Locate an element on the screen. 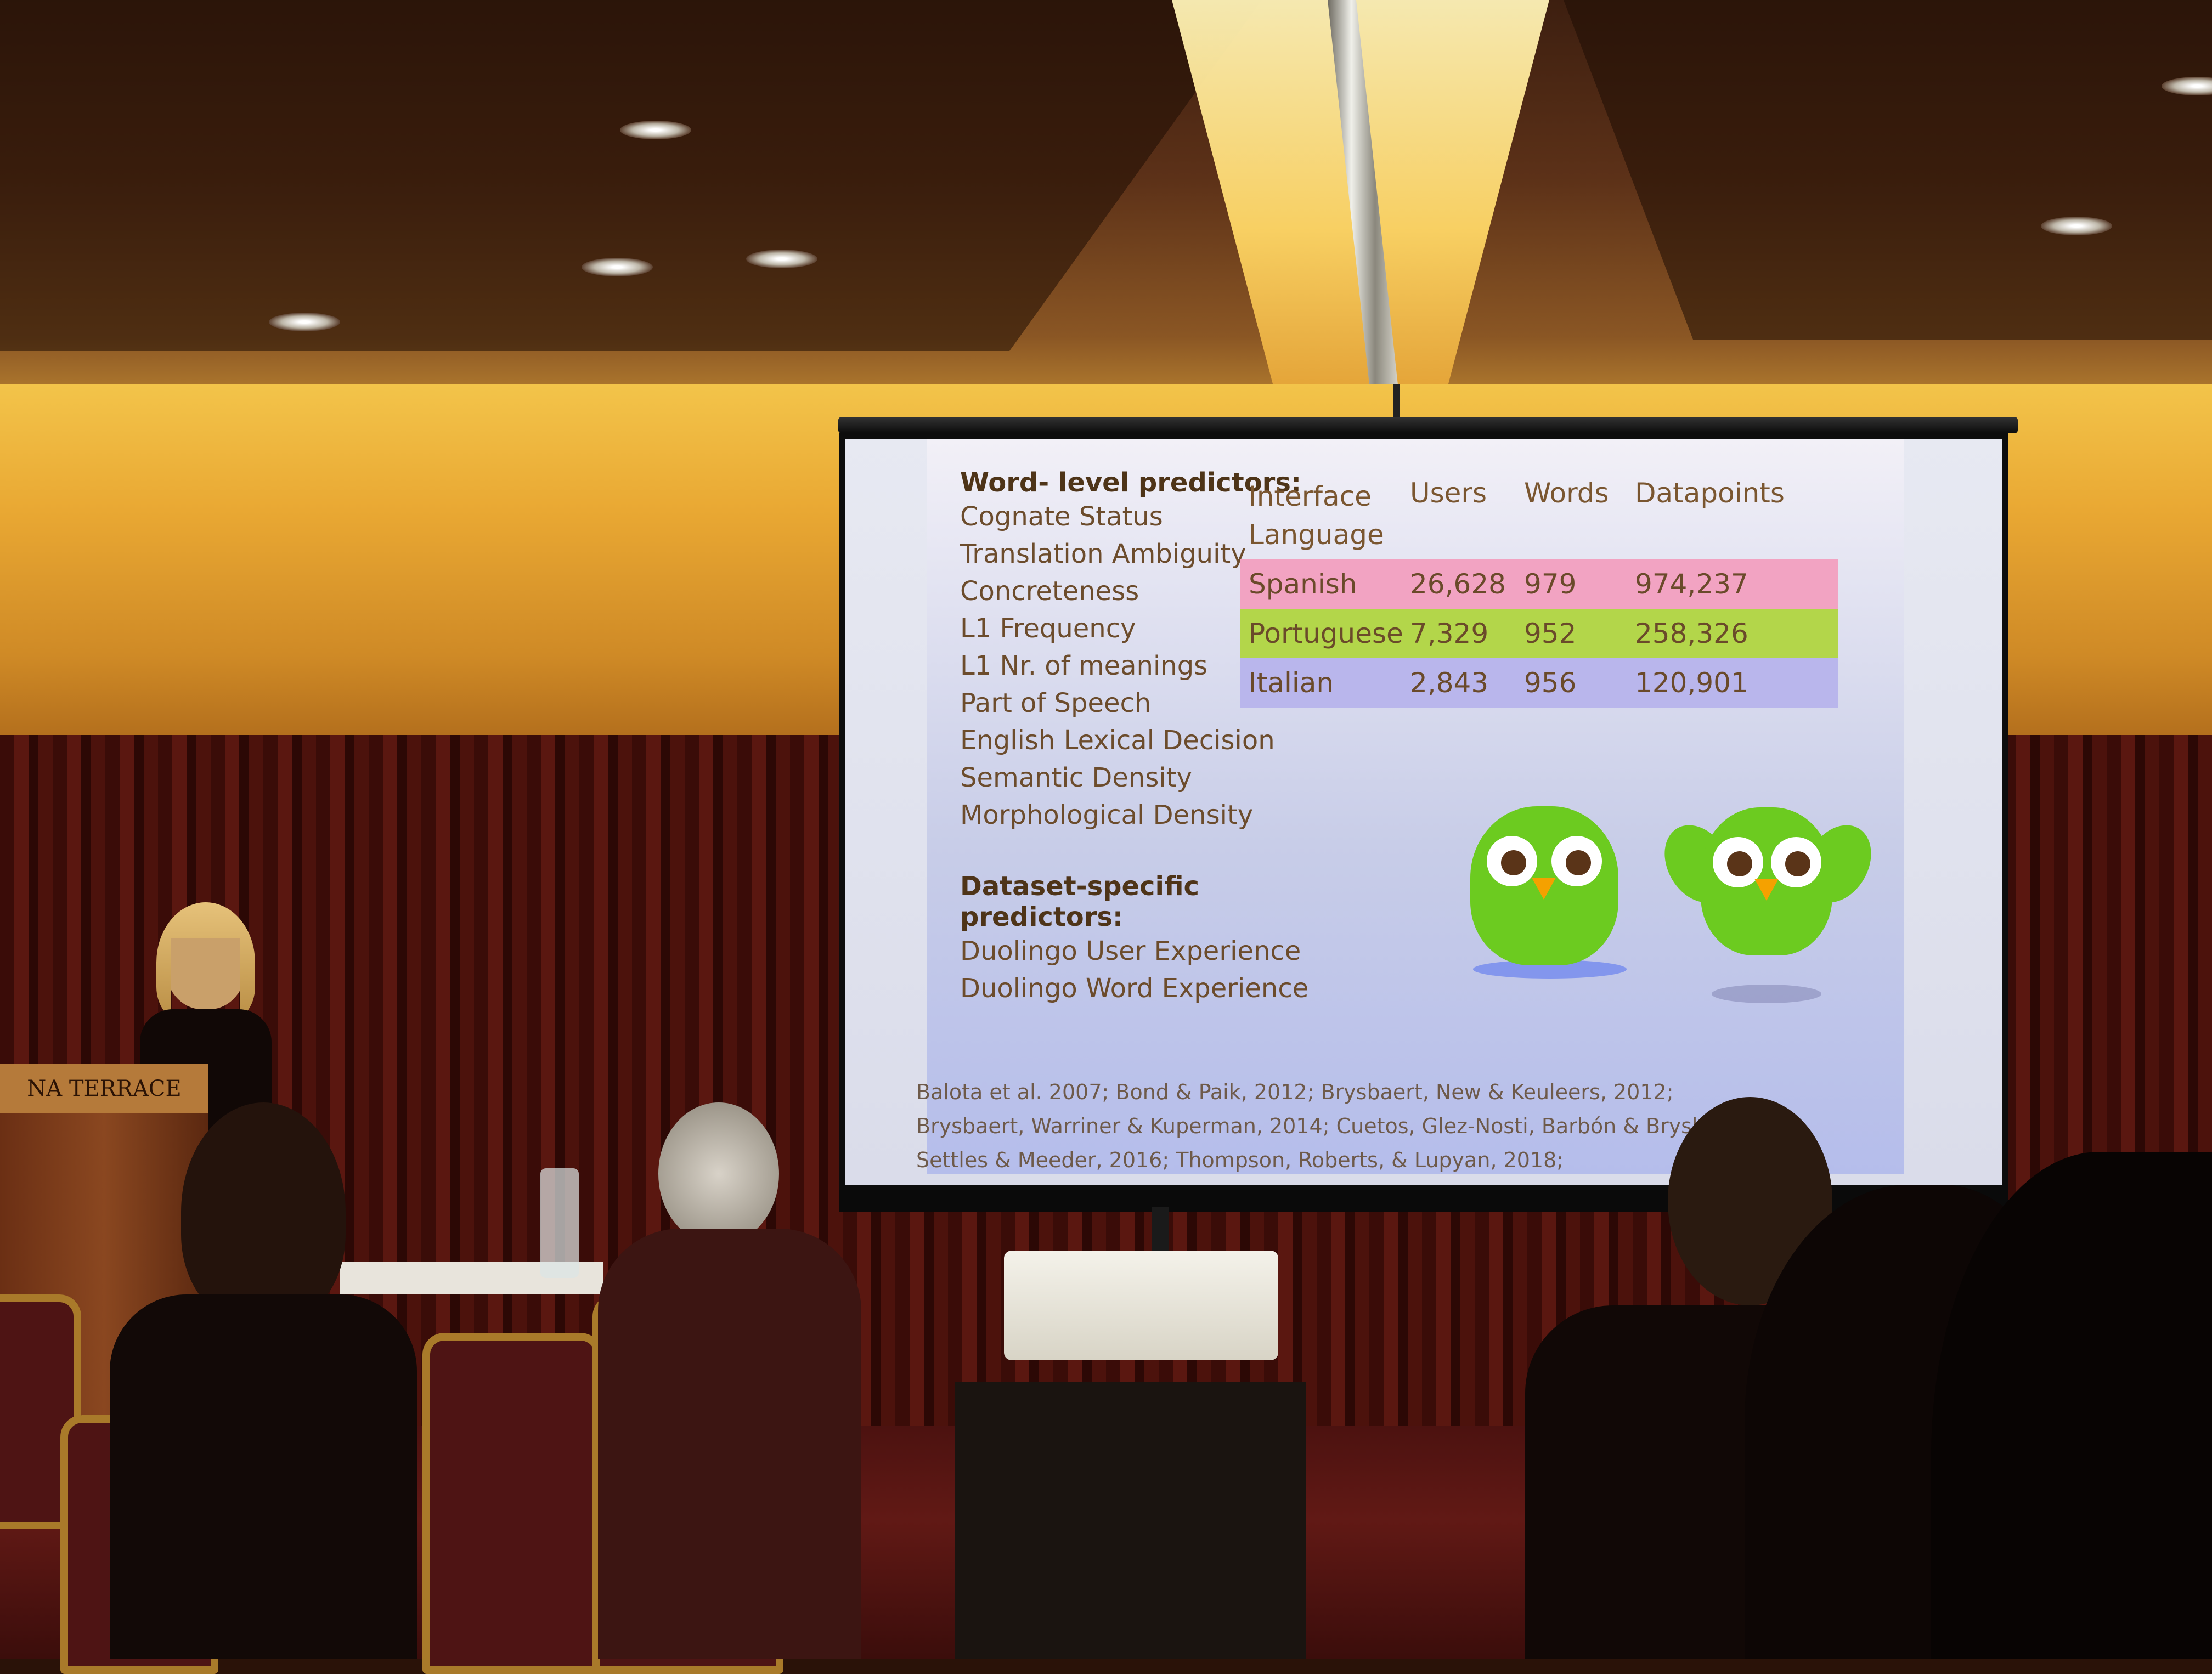 The height and width of the screenshot is (1674, 2212). table-row: Portuguese 7,329 952 258,326 is located at coordinates (1539, 633).